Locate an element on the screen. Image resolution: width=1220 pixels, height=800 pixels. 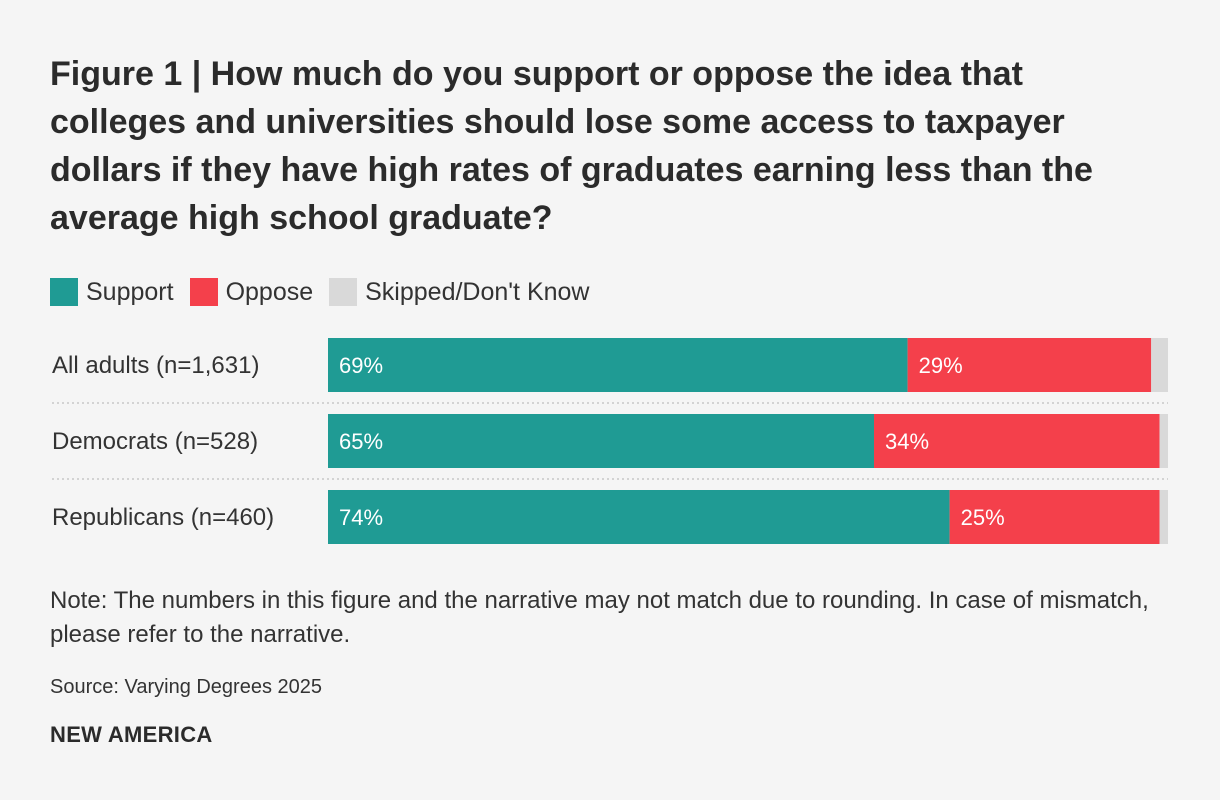
data-label: 69% is located at coordinates (361, 365).